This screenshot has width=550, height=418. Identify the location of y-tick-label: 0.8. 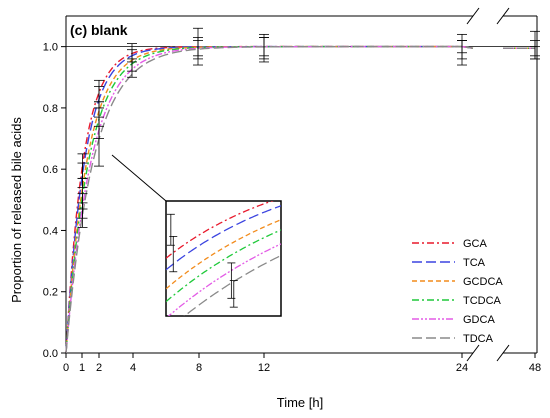
(50, 109).